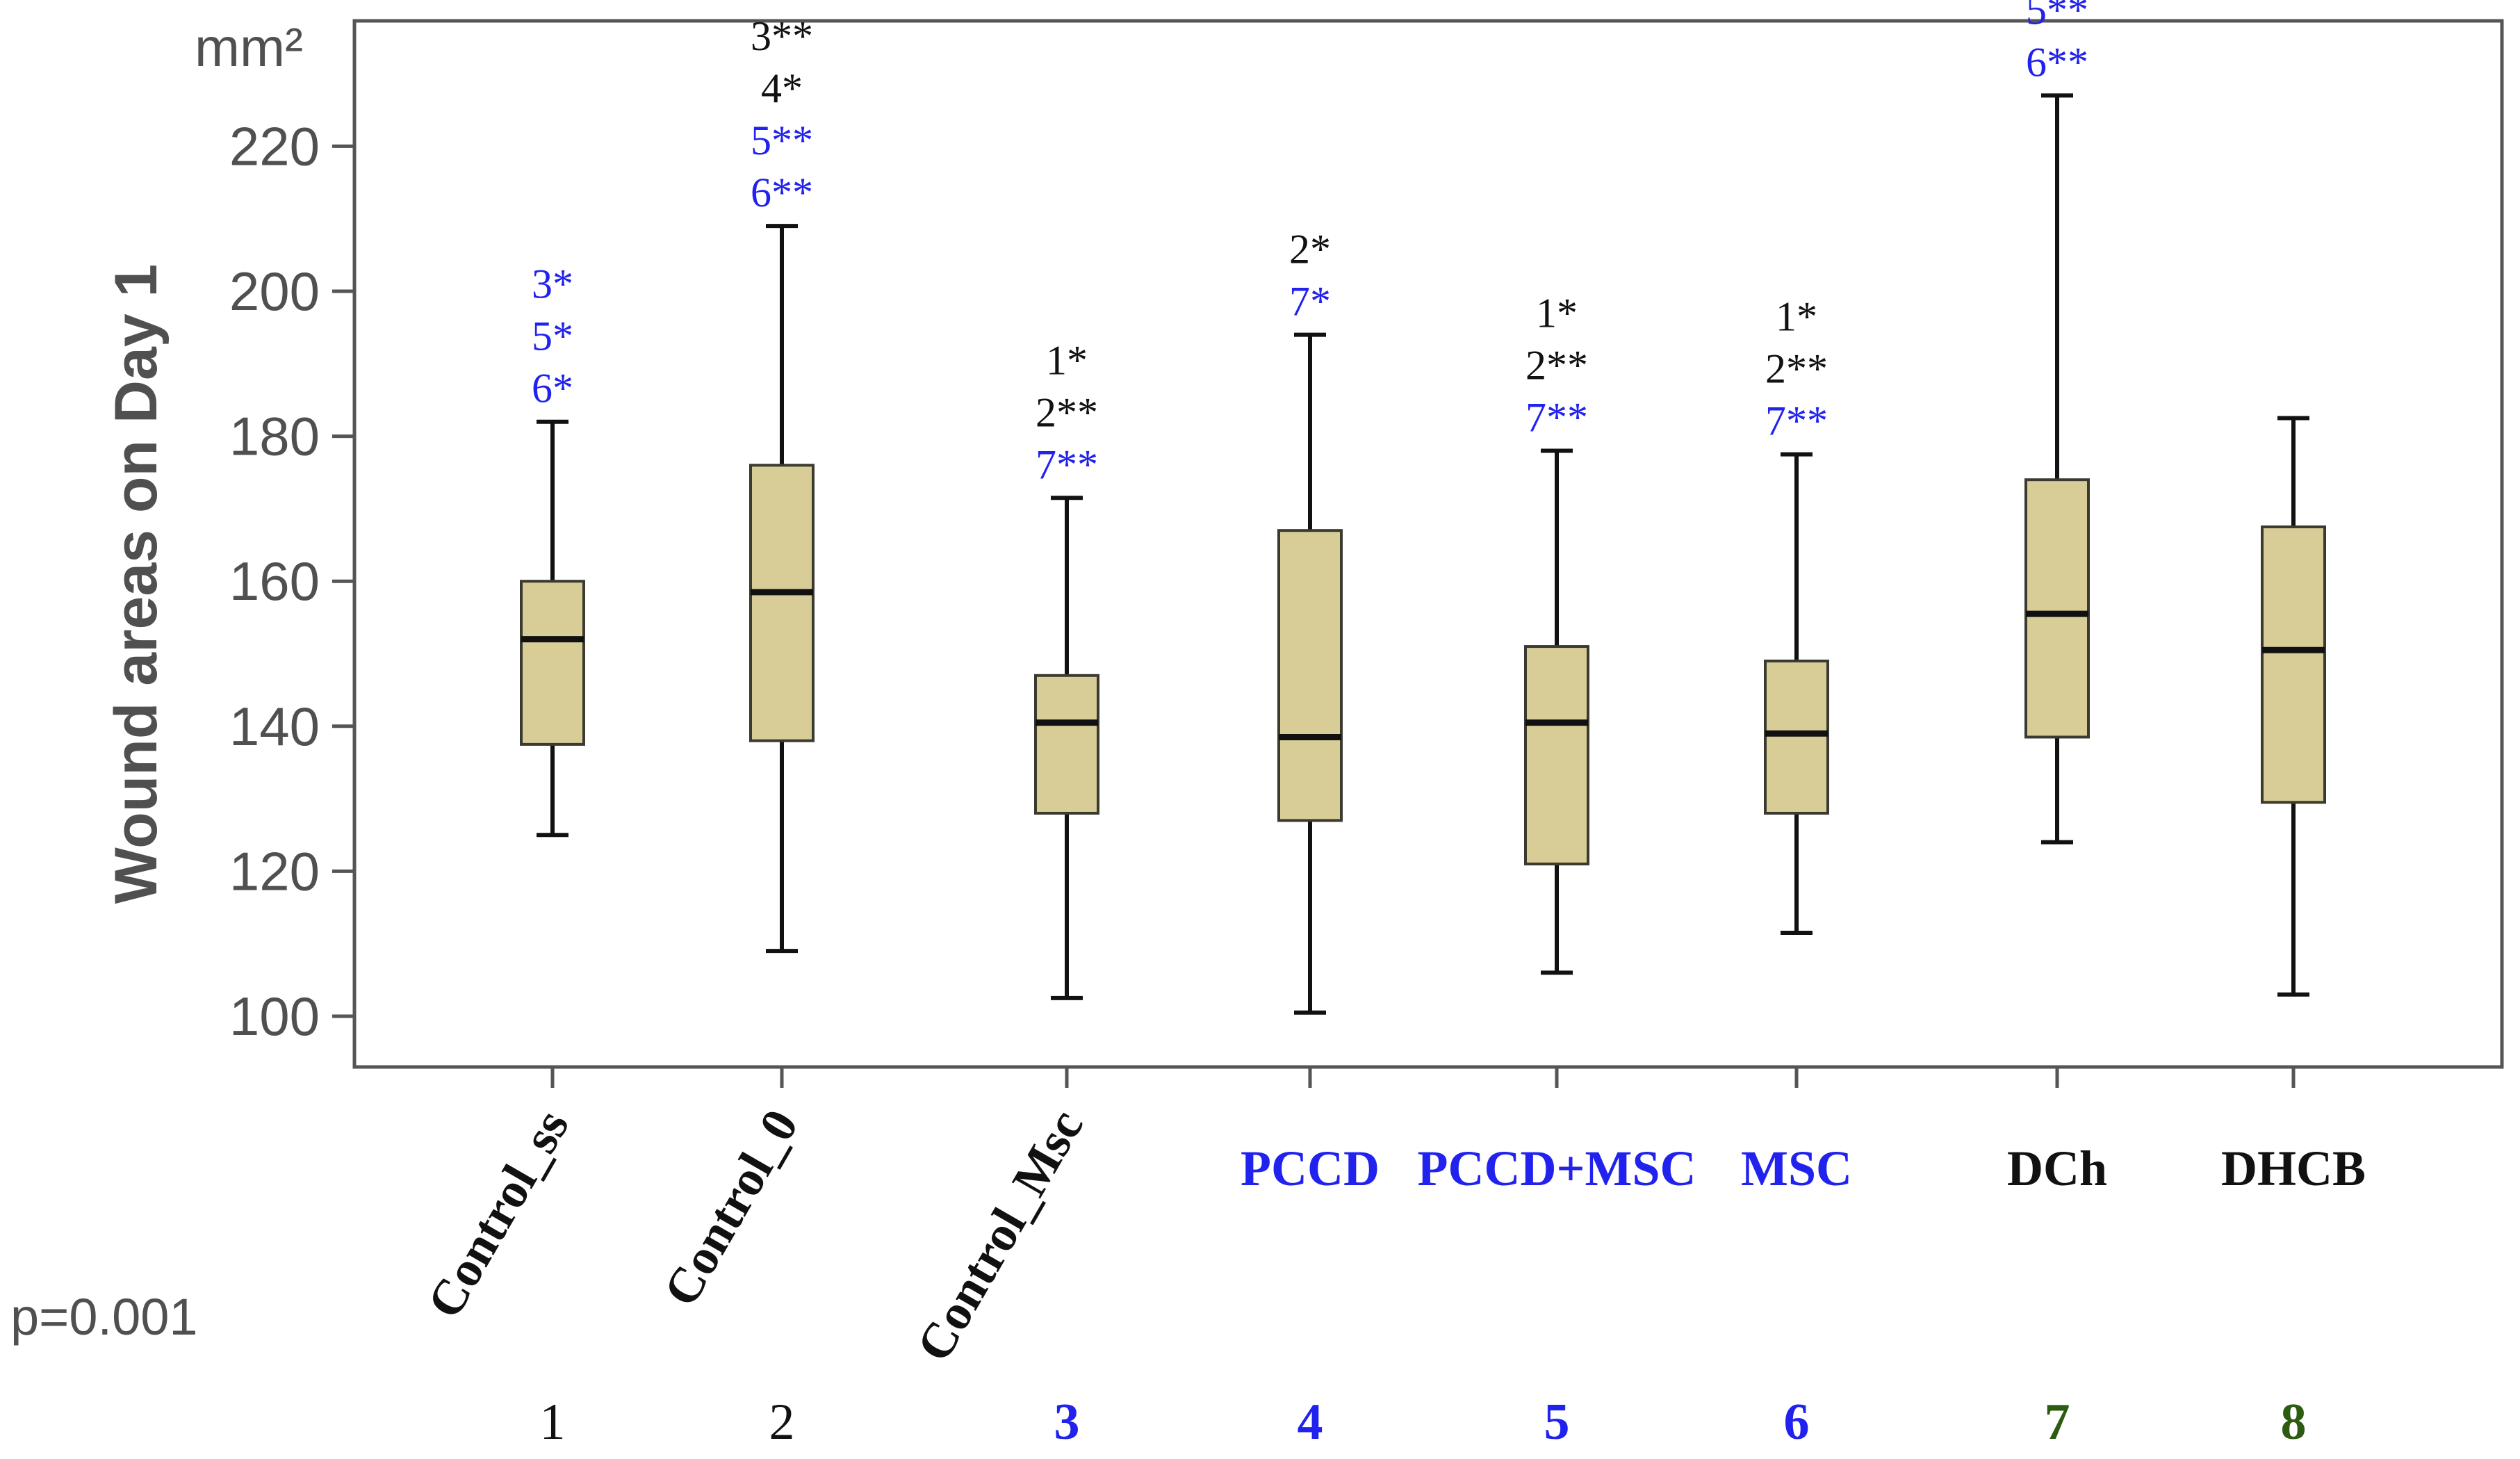  What do you see at coordinates (1003, 894) in the screenshot?
I see `group-control-msc: 1* 2** 7** Control_Msc 3` at bounding box center [1003, 894].